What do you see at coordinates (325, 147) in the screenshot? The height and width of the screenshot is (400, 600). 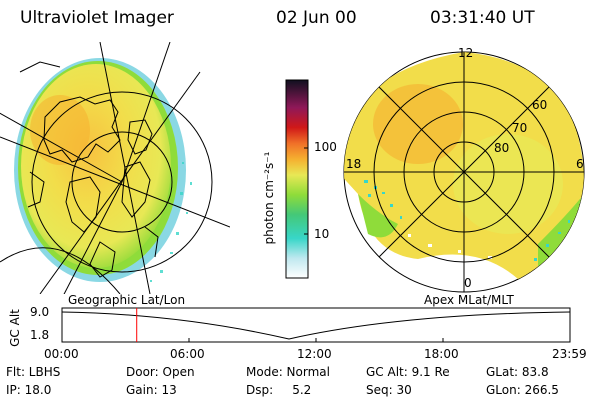 I see `colorbar-tick-100: 100` at bounding box center [325, 147].